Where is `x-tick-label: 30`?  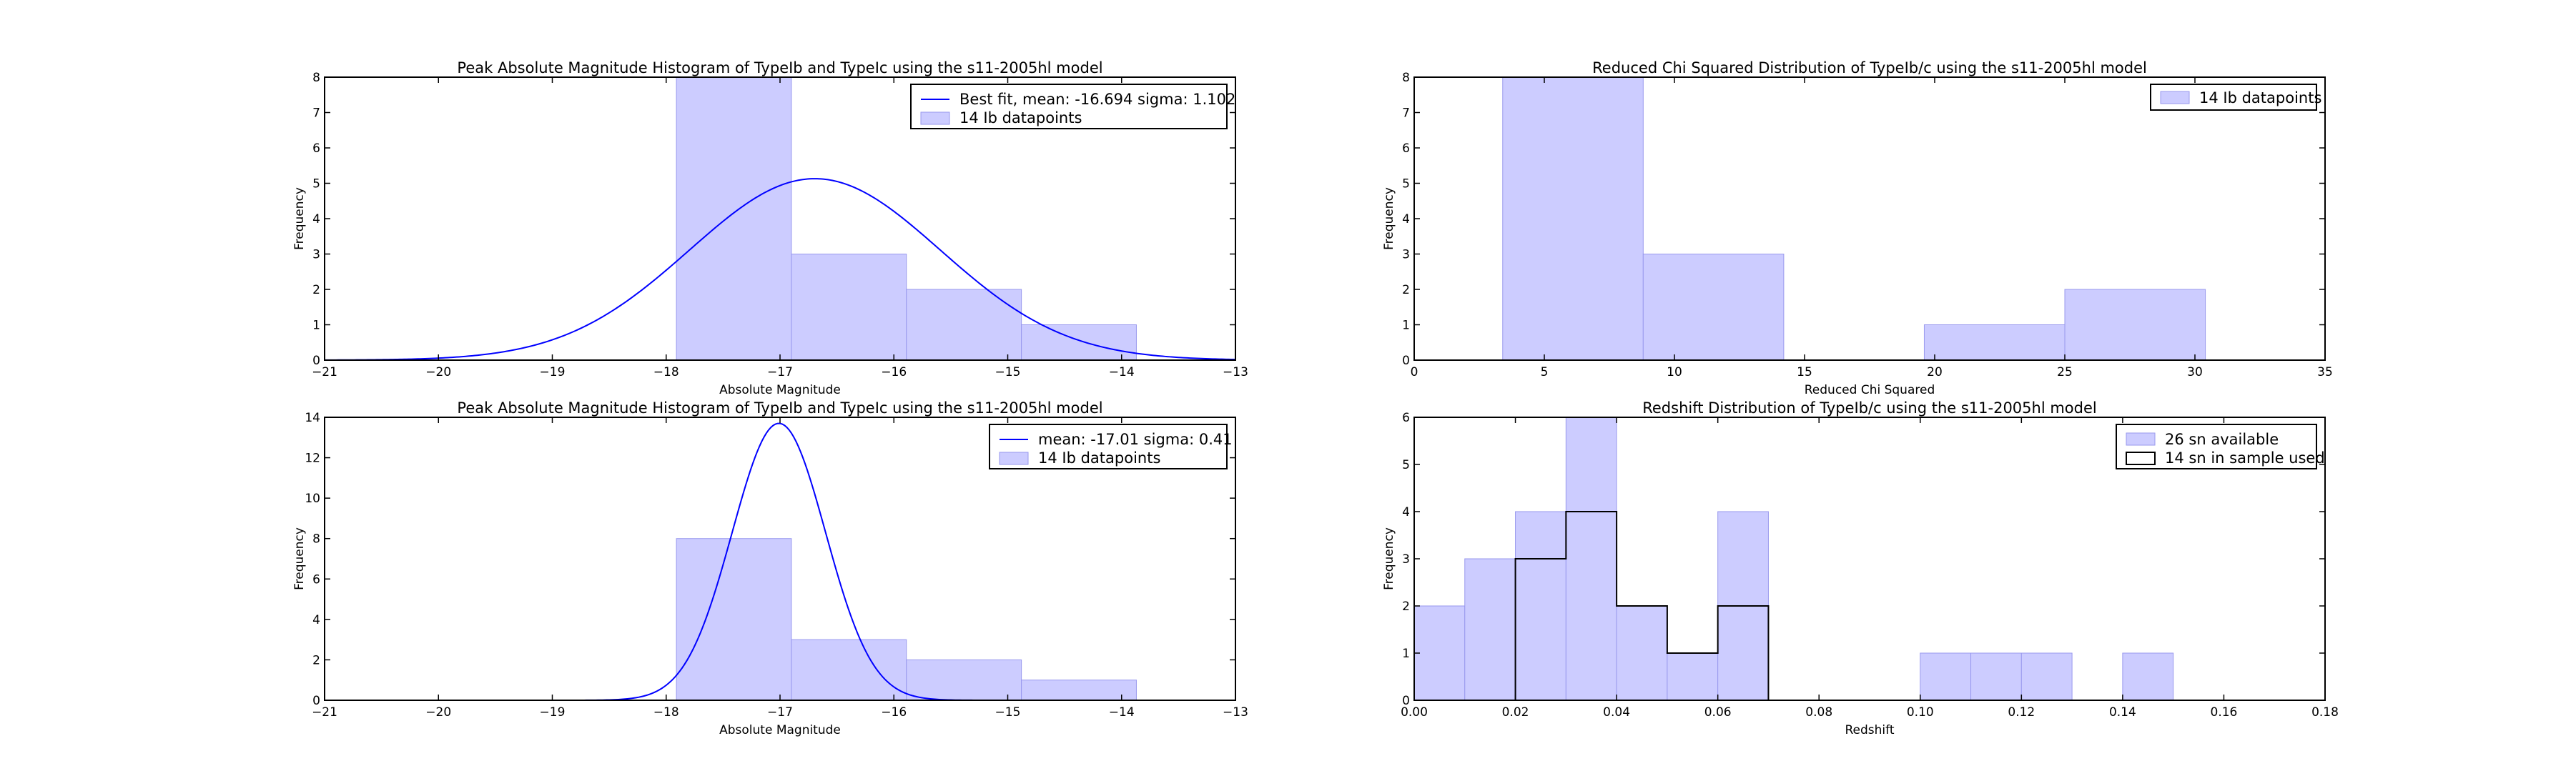
x-tick-label: 30 is located at coordinates (2195, 372).